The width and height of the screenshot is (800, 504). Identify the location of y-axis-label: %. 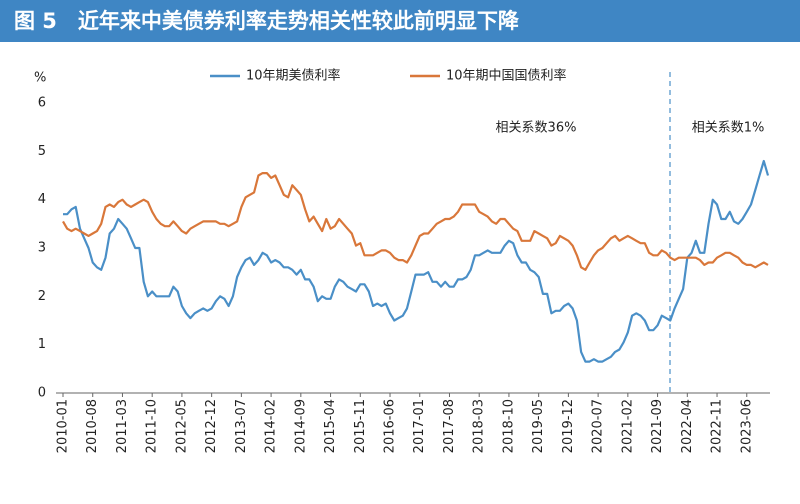
(40, 78).